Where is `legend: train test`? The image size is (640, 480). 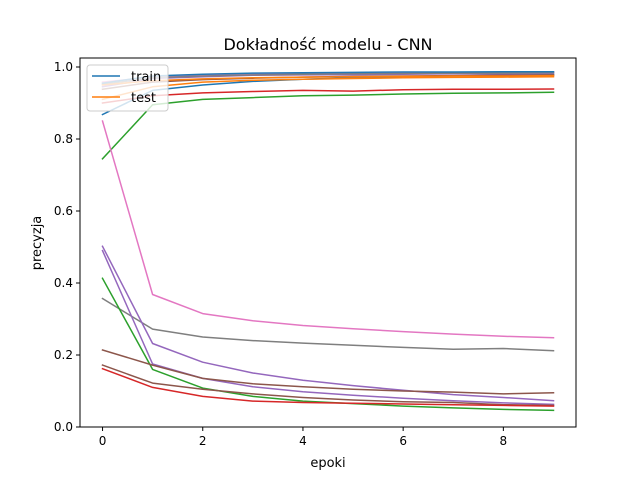 legend: train test is located at coordinates (127, 88).